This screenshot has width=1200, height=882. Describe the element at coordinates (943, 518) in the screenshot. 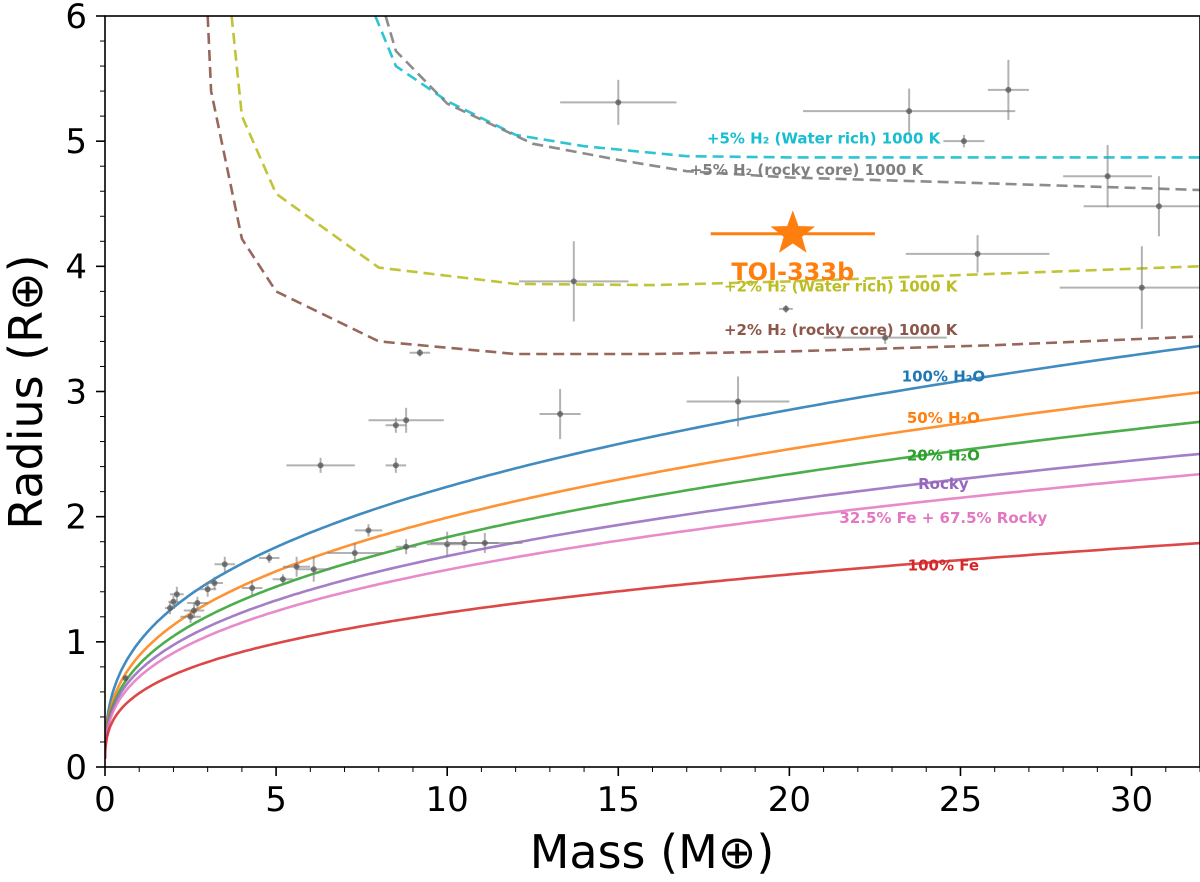

I see `32-5-fe-67-5-rocky-label: 32.5% Fe + 67.5% Rocky` at that location.